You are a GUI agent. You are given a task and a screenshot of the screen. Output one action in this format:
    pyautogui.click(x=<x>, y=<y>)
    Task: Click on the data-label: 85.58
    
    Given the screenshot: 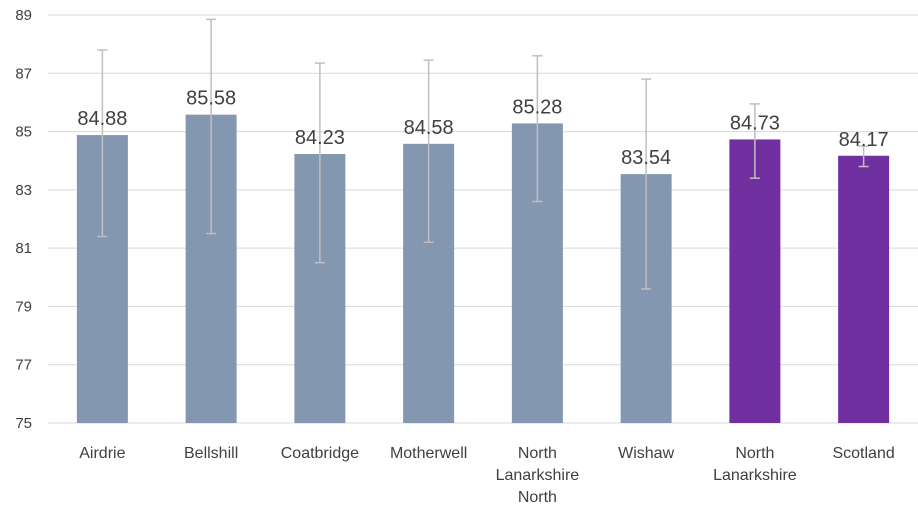 What is the action you would take?
    pyautogui.click(x=211, y=99)
    